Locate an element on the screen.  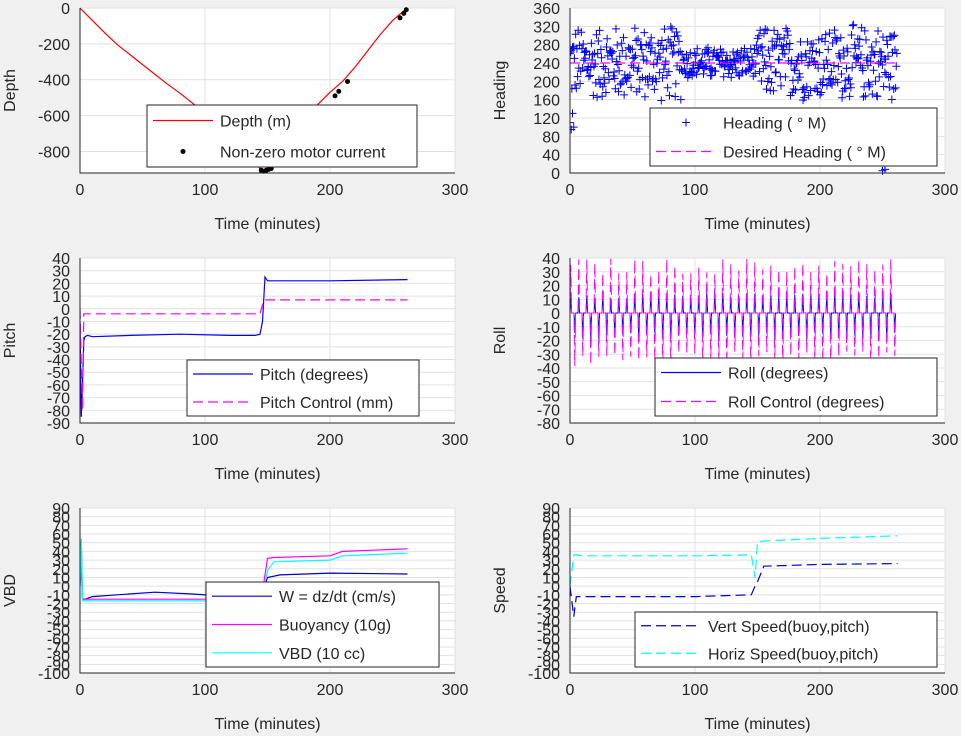
legend-box is located at coordinates (786, 639).